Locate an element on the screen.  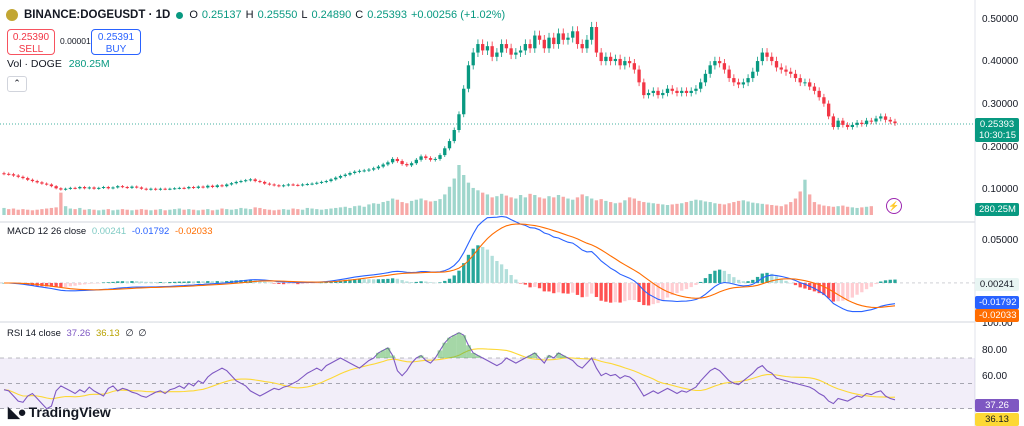
sell-button: 0.25390 SELL is located at coordinates (31, 42).